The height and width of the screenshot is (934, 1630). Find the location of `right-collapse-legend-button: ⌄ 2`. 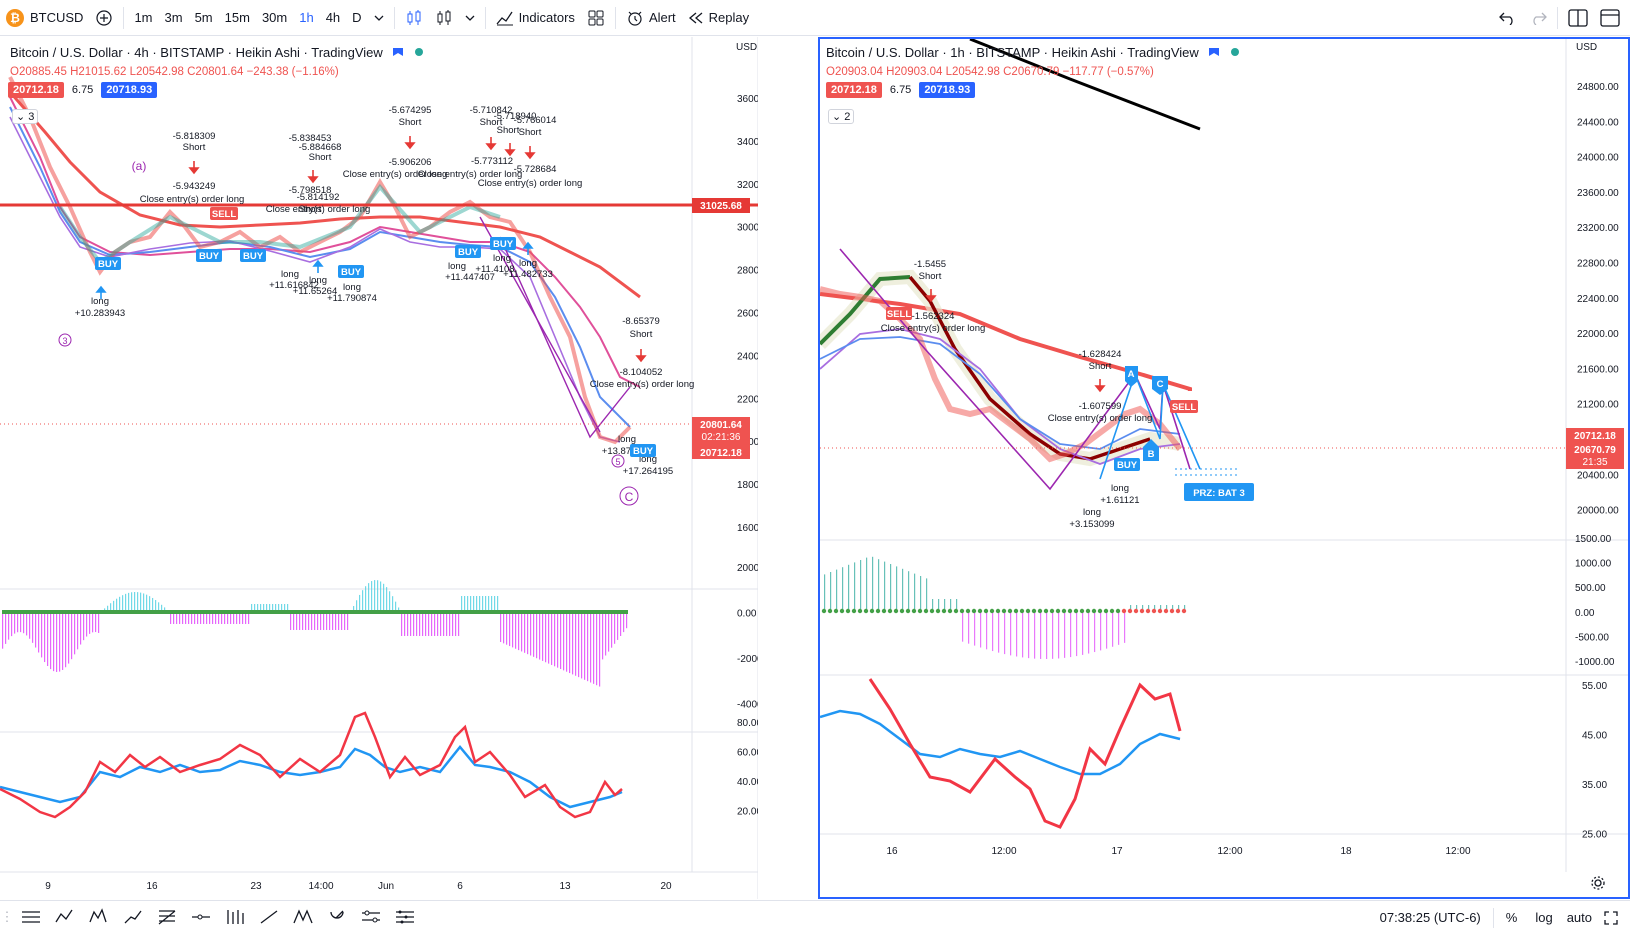

right-collapse-legend-button: ⌄ 2 is located at coordinates (841, 116).